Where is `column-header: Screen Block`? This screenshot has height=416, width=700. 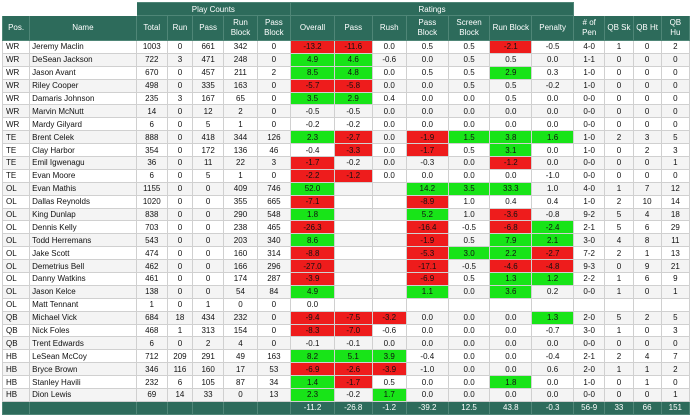 column-header: Screen Block is located at coordinates (469, 28).